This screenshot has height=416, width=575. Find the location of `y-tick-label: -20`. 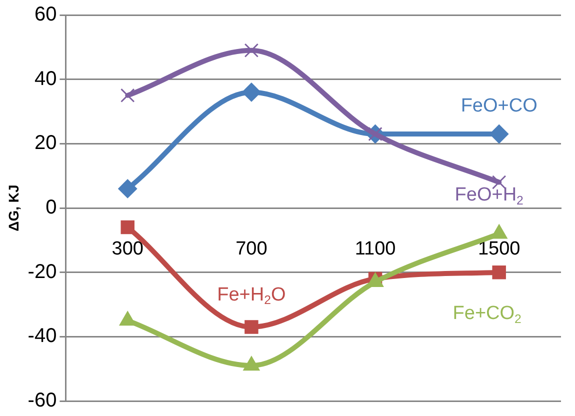

y-tick-label: -20 is located at coordinates (42, 271).